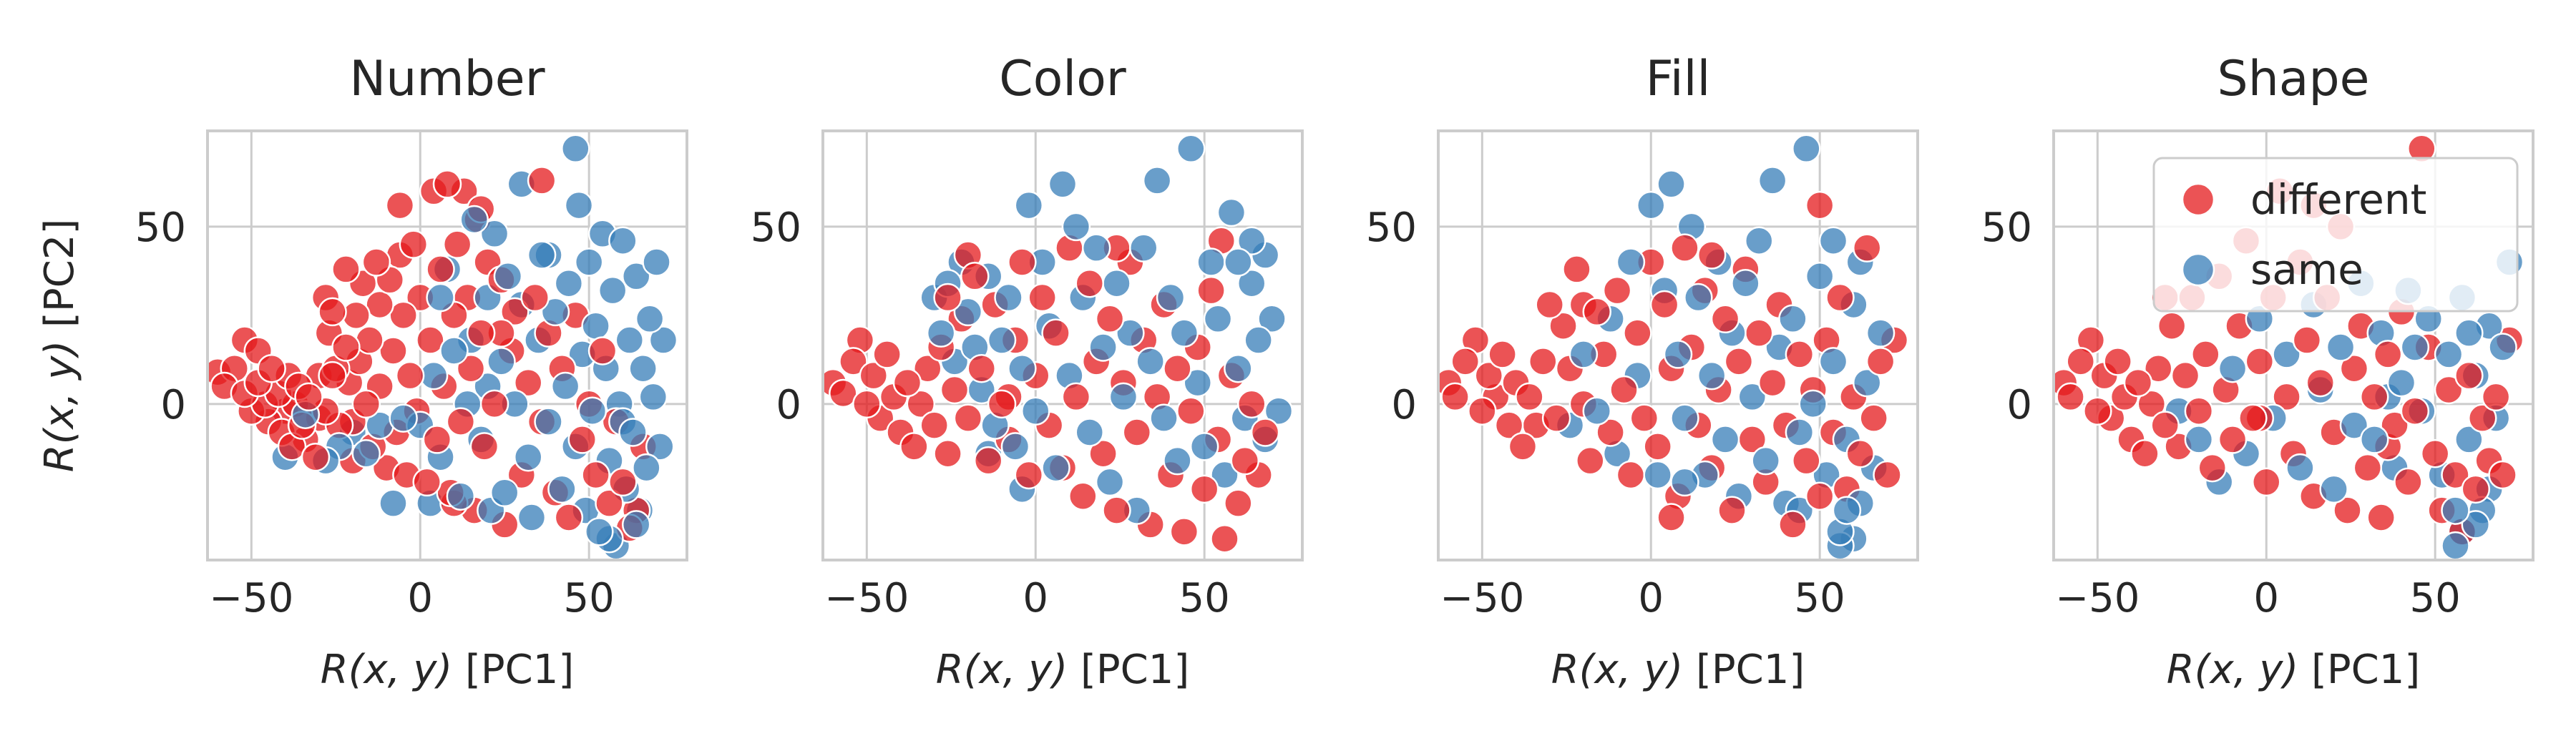 This screenshot has height=751, width=2576. I want to click on x-tick-label: −50, so click(2097, 598).